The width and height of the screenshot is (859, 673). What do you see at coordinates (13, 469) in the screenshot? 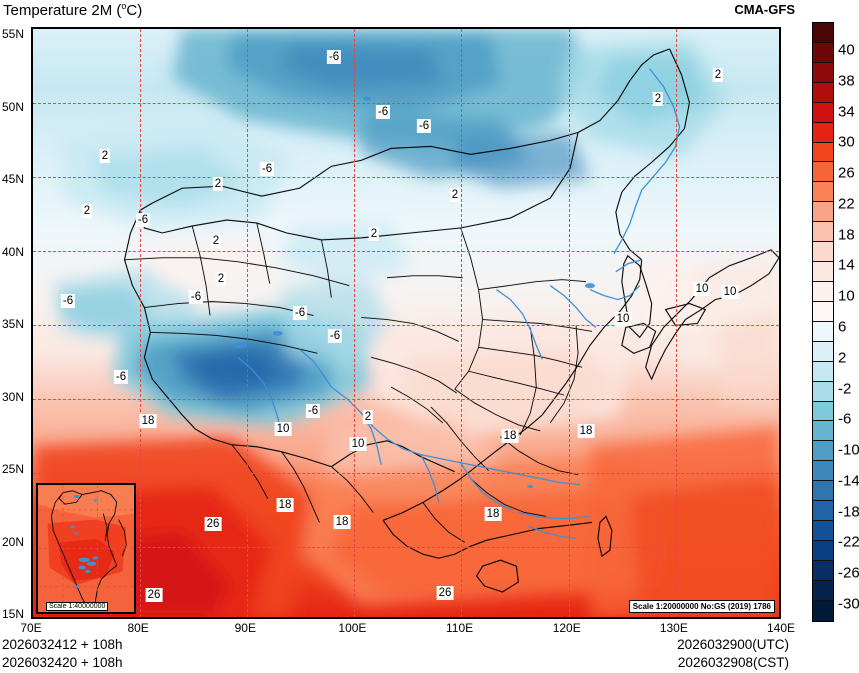
I see `lat-label-25N: 25N` at bounding box center [13, 469].